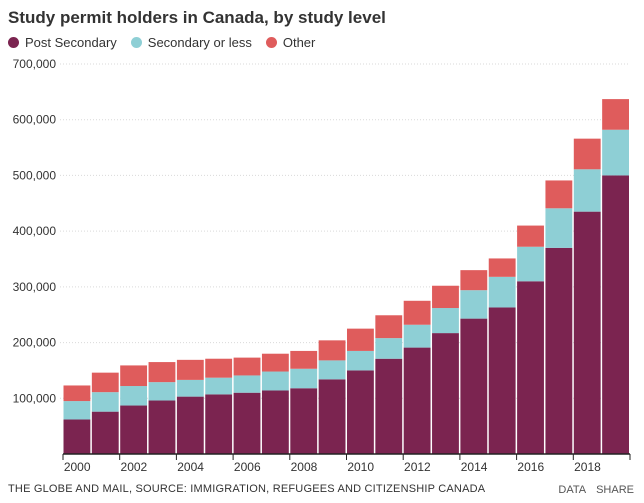  I want to click on legend-item-other: Other, so click(290, 42).